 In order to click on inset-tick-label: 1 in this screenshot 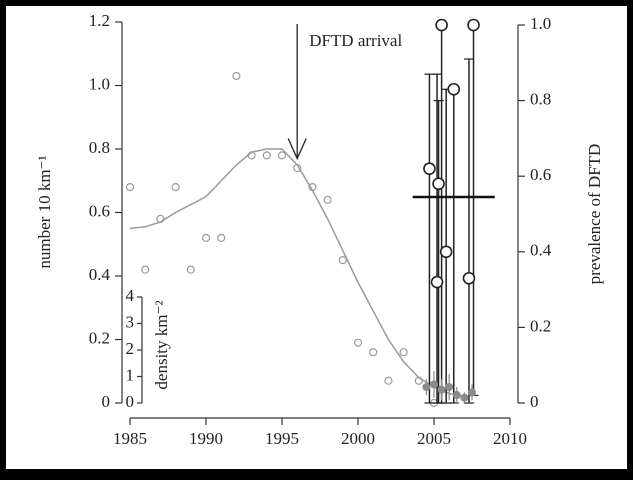, I will do `click(130, 374)`.